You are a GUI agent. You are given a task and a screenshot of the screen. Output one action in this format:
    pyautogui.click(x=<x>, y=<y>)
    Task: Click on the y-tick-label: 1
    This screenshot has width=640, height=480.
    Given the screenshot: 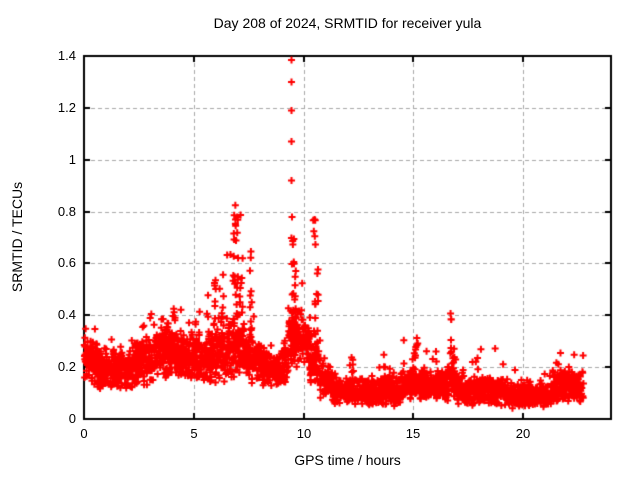 What is the action you would take?
    pyautogui.click(x=72, y=159)
    